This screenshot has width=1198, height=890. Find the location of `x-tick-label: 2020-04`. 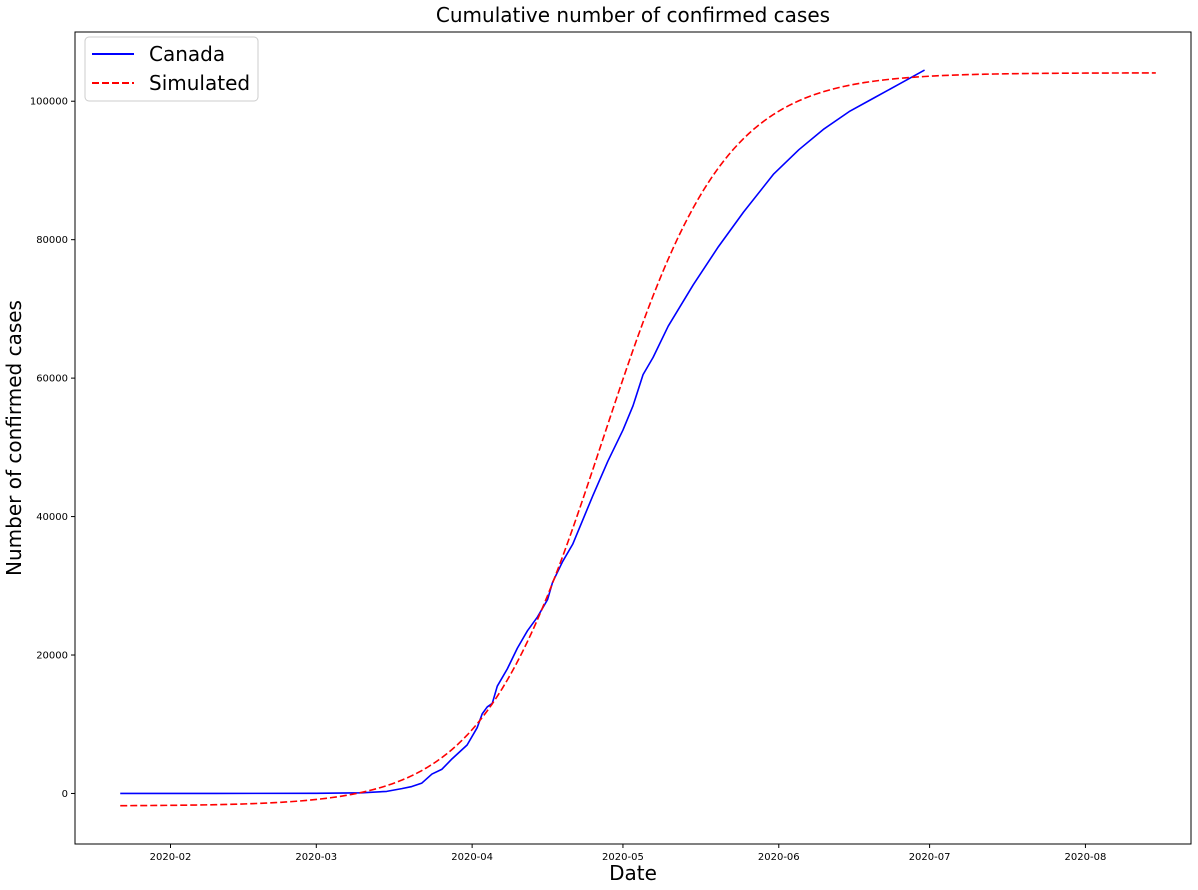

x-tick-label: 2020-04 is located at coordinates (472, 857).